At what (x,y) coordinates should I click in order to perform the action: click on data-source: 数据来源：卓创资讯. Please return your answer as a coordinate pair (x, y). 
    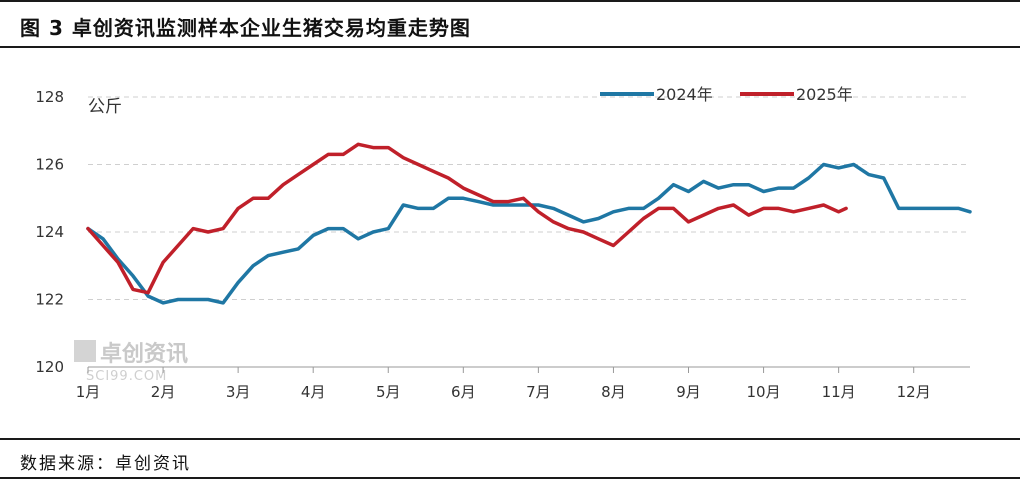
    Looking at the image, I should click on (105, 464).